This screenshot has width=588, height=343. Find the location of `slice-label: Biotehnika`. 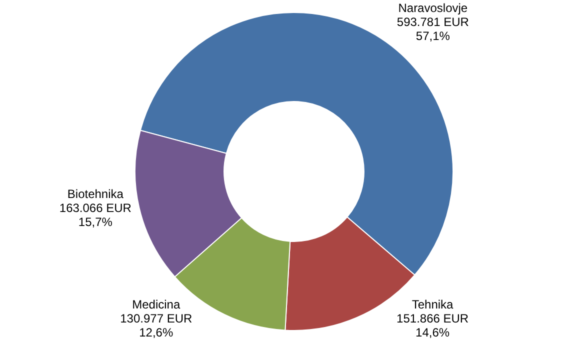

slice-label: Biotehnika is located at coordinates (95, 194).